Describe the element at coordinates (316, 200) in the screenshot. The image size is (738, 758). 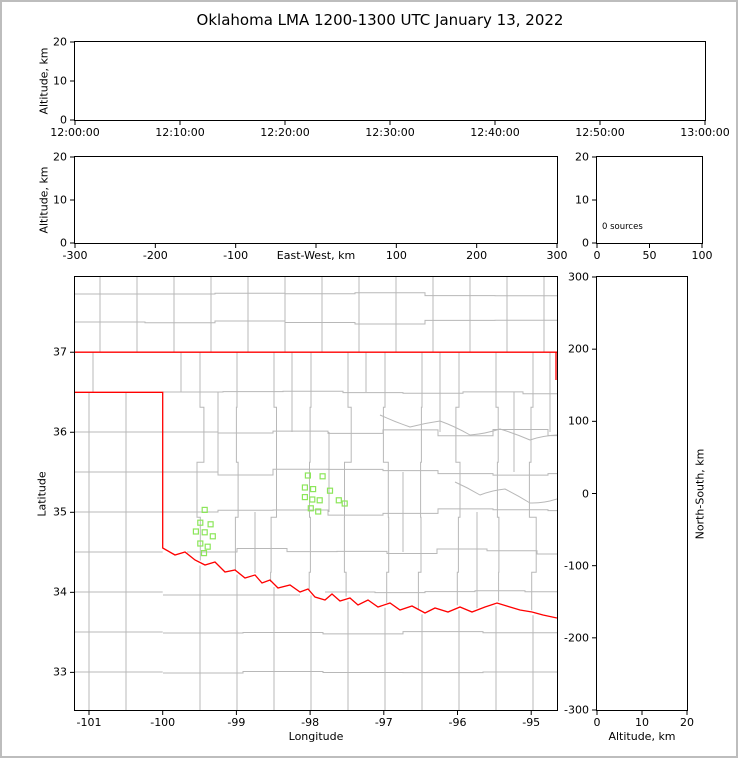
I see `ew-height-panel` at that location.